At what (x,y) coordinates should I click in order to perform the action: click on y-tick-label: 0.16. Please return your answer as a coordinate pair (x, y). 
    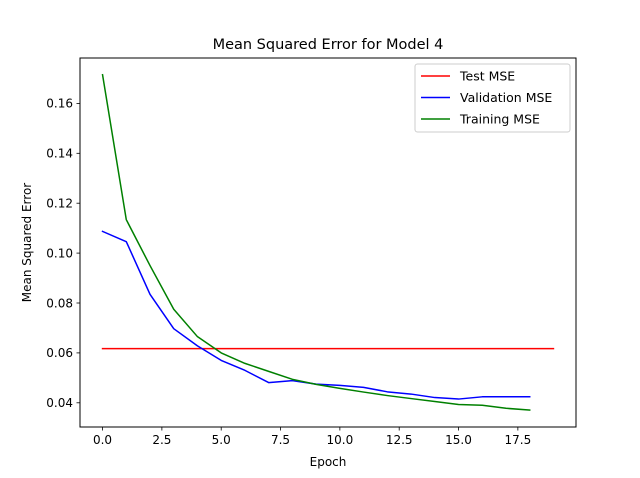
    Looking at the image, I should click on (59, 104).